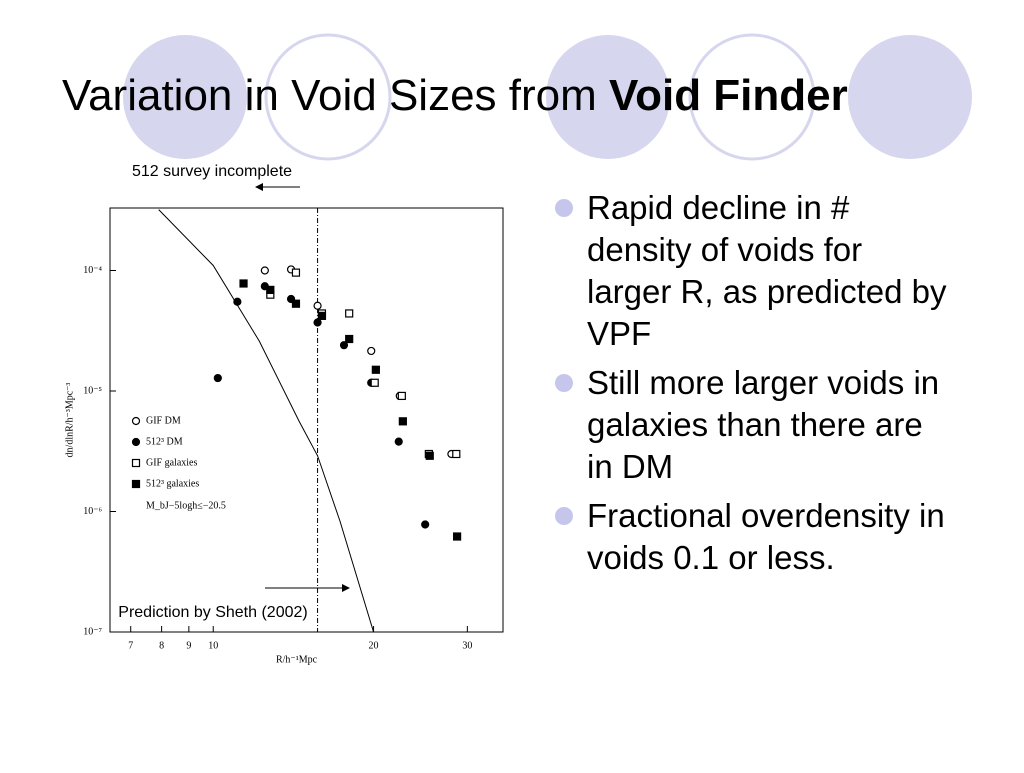 This screenshot has height=773, width=1024. What do you see at coordinates (297, 659) in the screenshot?
I see `x-axis-label: R/h⁻¹Mpc` at bounding box center [297, 659].